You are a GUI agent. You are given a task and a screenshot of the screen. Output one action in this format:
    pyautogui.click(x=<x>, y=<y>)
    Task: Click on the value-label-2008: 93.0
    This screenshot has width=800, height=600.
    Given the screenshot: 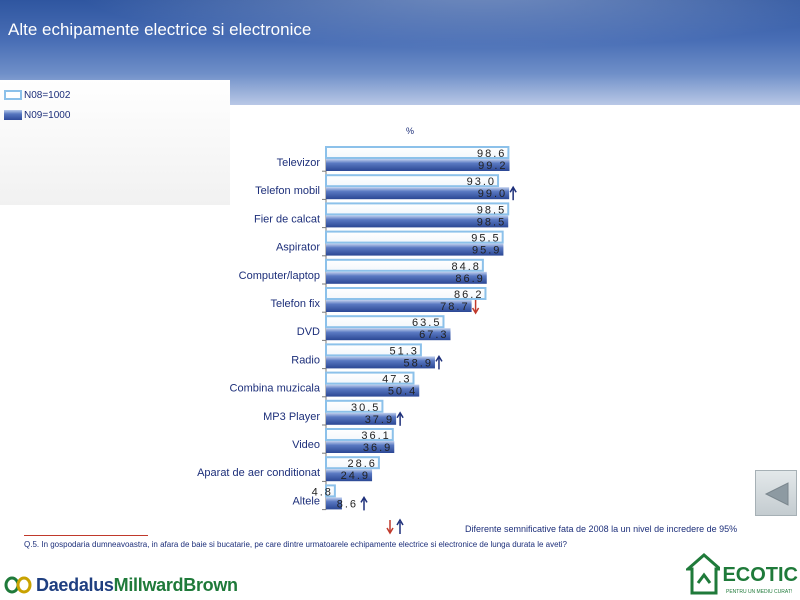 What is the action you would take?
    pyautogui.click(x=481, y=182)
    